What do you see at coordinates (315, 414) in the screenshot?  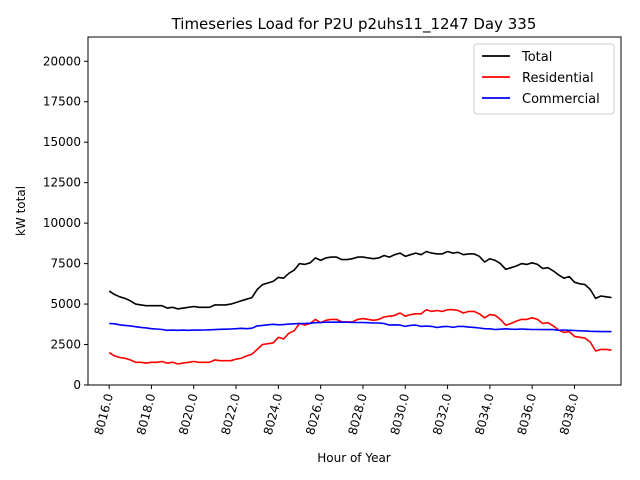 I see `x-tick-label: 8026.0` at bounding box center [315, 414].